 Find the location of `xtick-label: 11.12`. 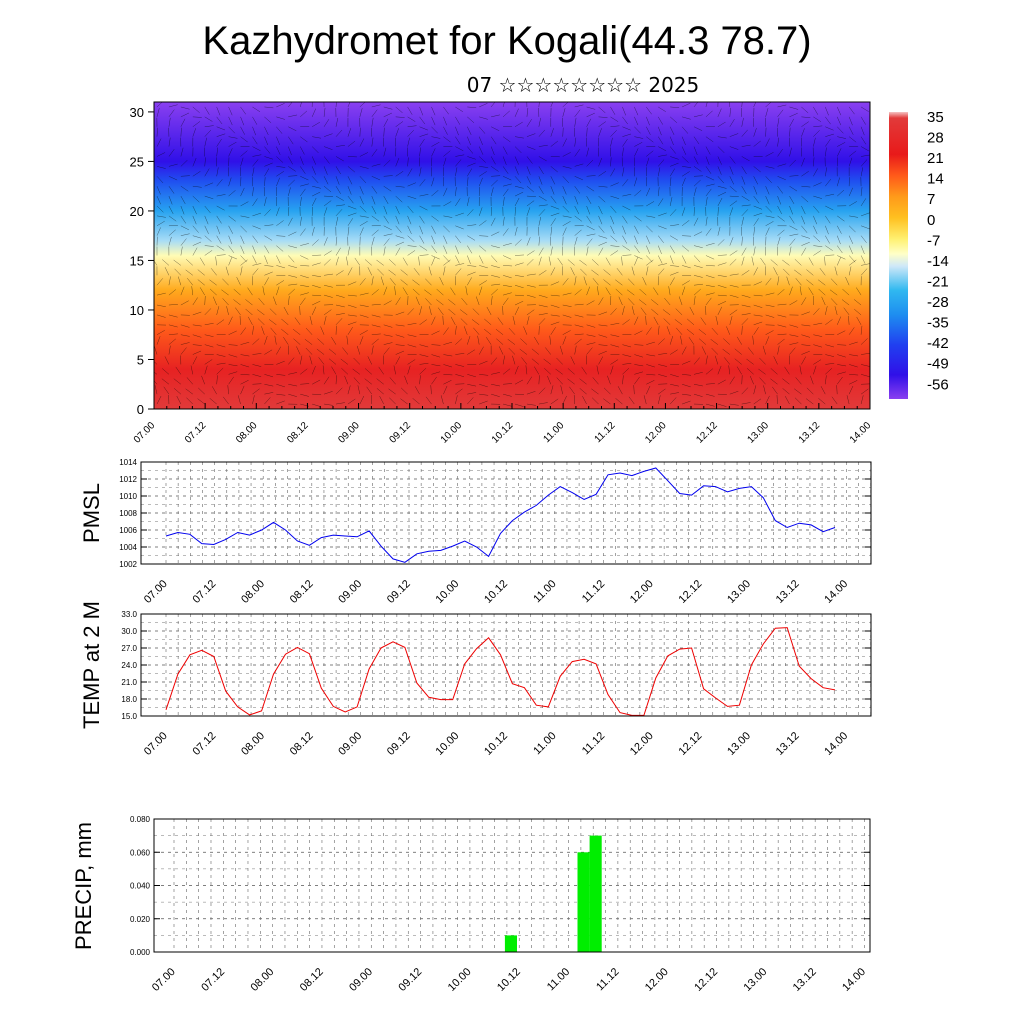

xtick-label: 11.12 is located at coordinates (593, 591).